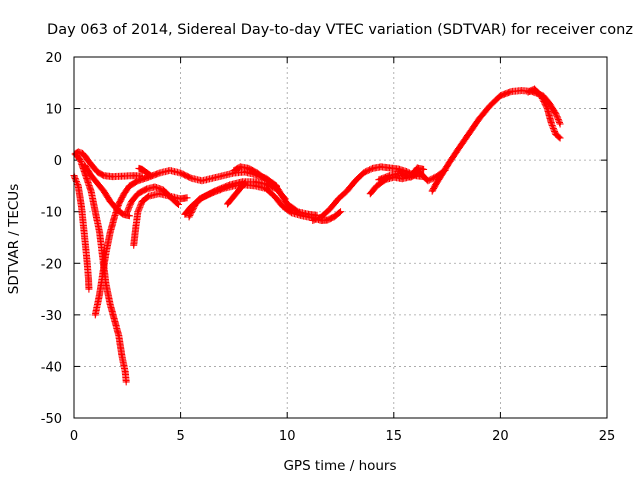 The height and width of the screenshot is (480, 640). What do you see at coordinates (51, 213) in the screenshot?
I see `y-tick-label: -10` at bounding box center [51, 213].